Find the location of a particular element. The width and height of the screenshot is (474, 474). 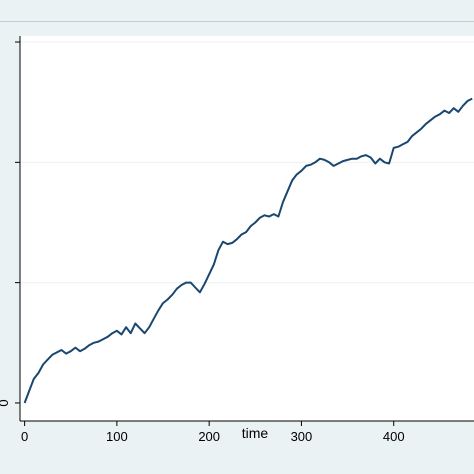

x-tick-label-4: 400 is located at coordinates (394, 436).